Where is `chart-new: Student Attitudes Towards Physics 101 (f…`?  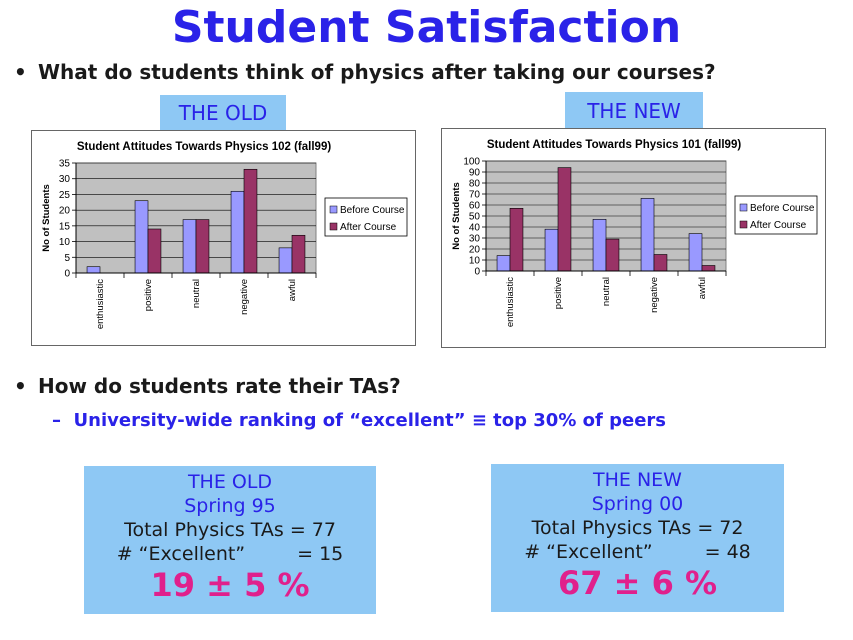
chart-new: Student Attitudes Towards Physics 101 (f… is located at coordinates (634, 233).